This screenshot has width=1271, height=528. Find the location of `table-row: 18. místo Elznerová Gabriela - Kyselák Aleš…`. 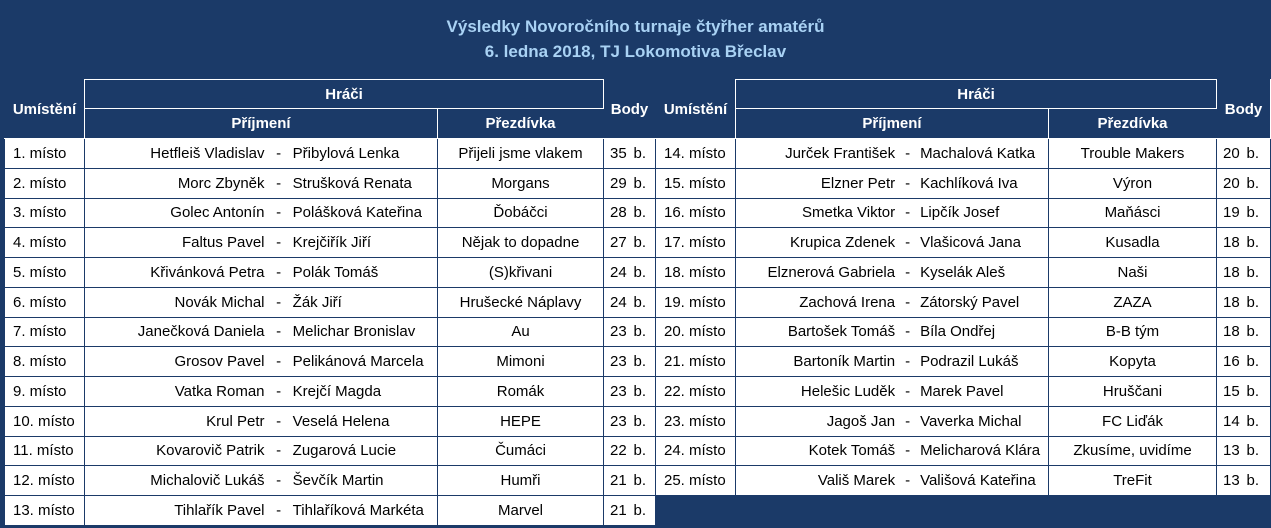

table-row: 18. místo Elznerová Gabriela - Kyselák Aleš… is located at coordinates (963, 272).